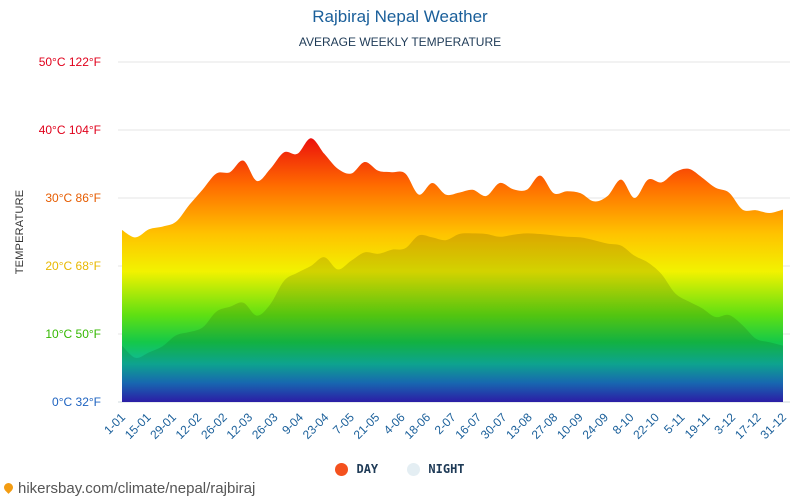 Image resolution: width=800 pixels, height=500 pixels. What do you see at coordinates (646, 426) in the screenshot?
I see `x-tick-label: 22-10` at bounding box center [646, 426].